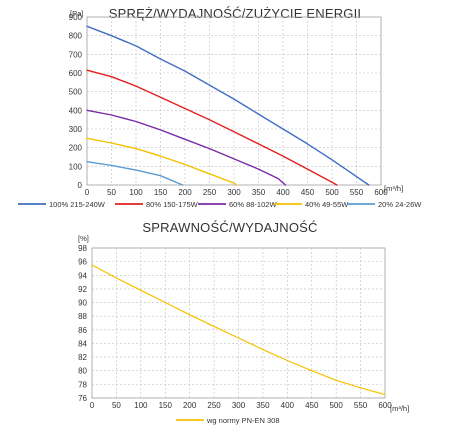 The height and width of the screenshot is (444, 450). Describe the element at coordinates (111, 192) in the screenshot. I see `pressure-x-tick-label: 50` at that location.